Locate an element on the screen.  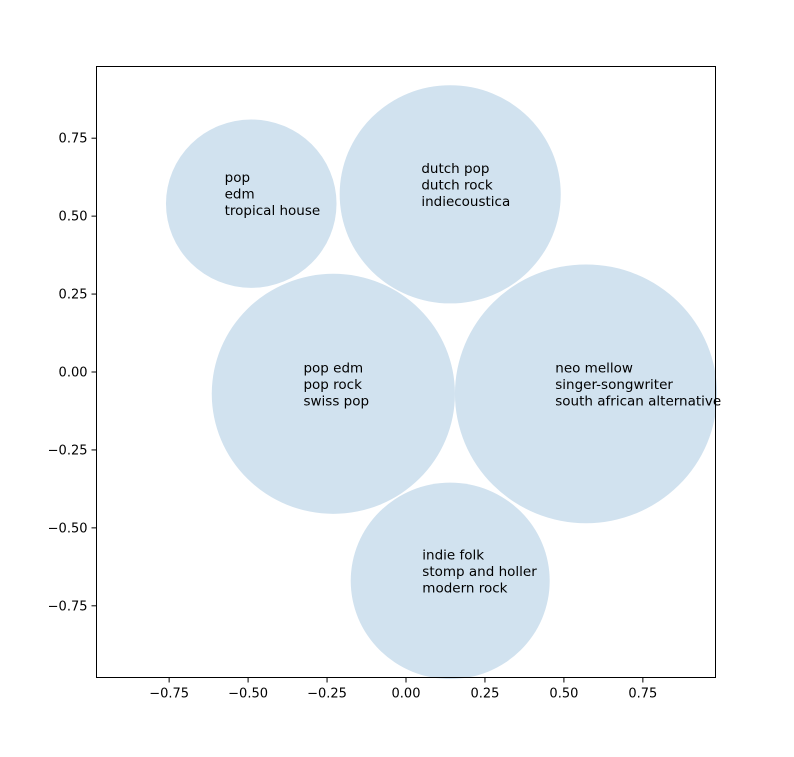
x-tick-label: 0.75 is located at coordinates (642, 694).